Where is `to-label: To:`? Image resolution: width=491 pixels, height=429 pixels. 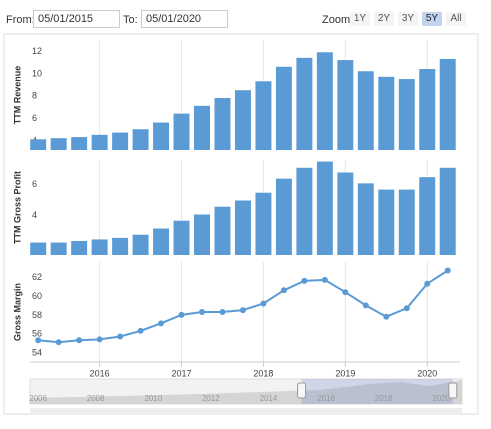 to-label: To: is located at coordinates (130, 20).